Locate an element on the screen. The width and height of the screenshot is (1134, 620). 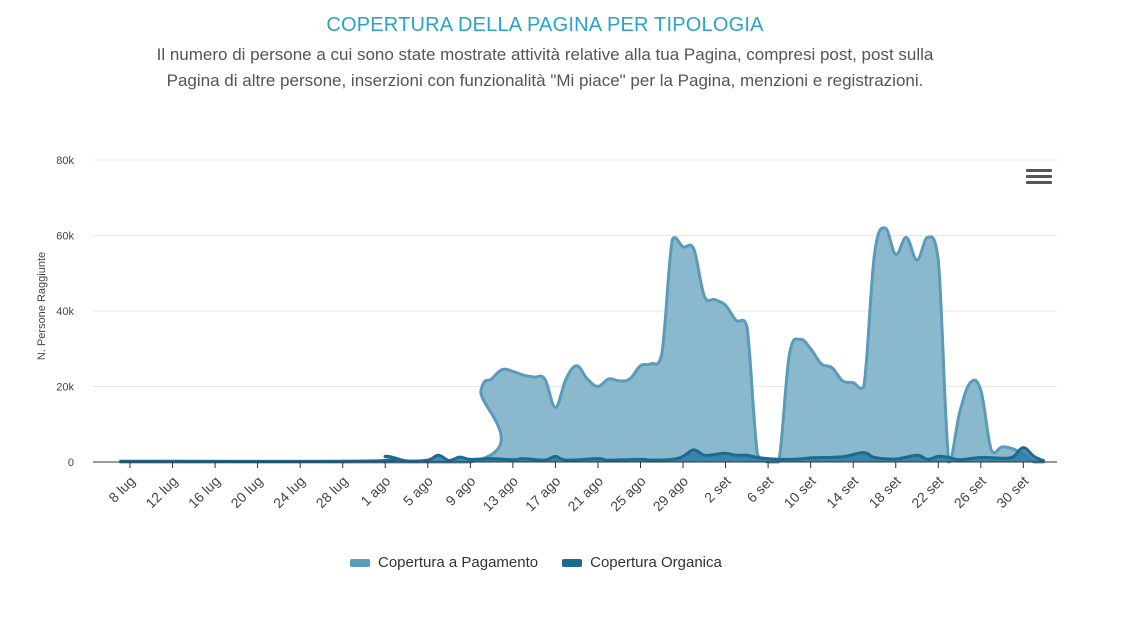
x-tick-label: 25 ago is located at coordinates (628, 494).